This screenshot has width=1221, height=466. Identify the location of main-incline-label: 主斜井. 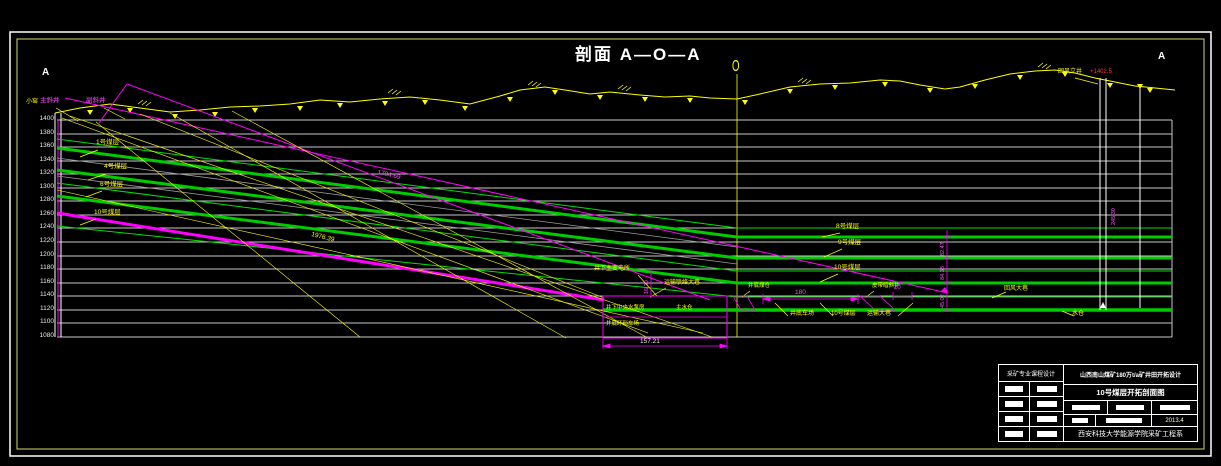
(50, 100).